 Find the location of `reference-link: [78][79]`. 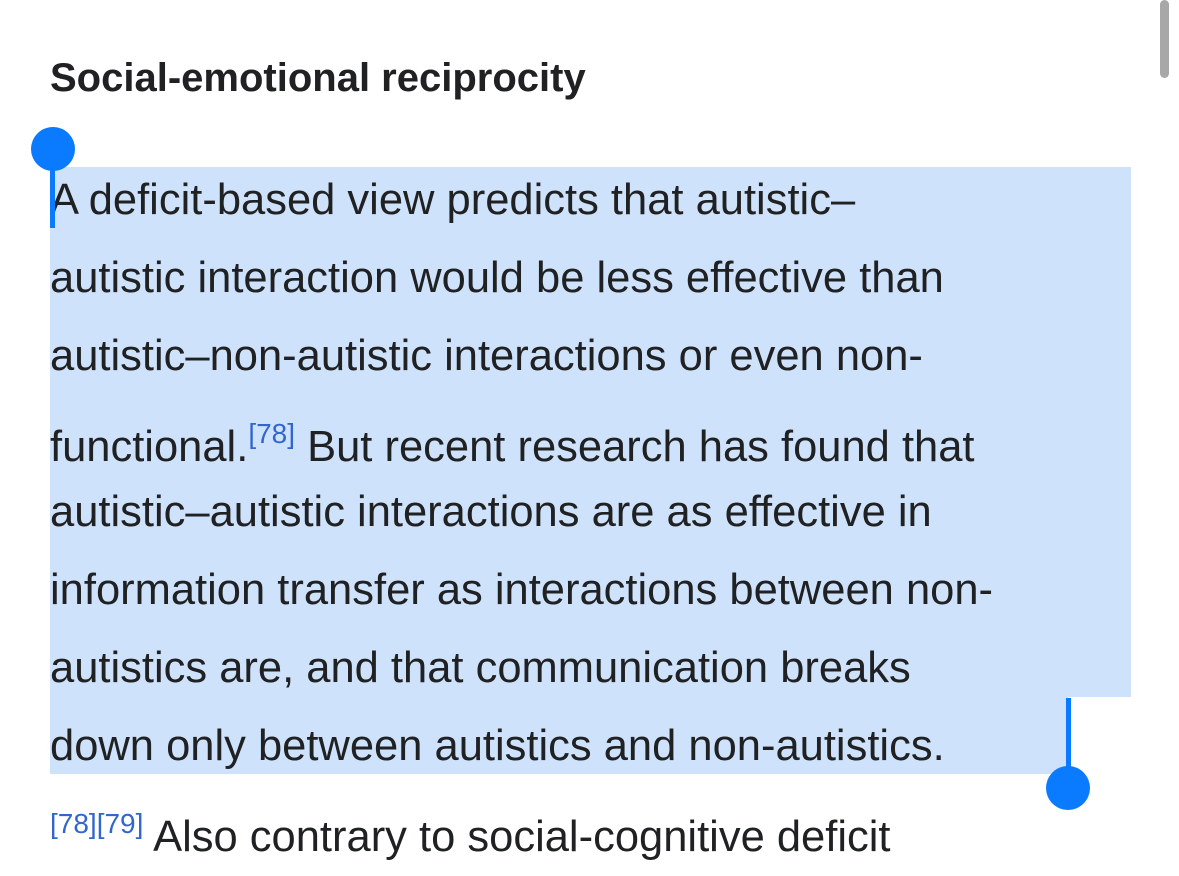

reference-link: [78][79] is located at coordinates (97, 823).